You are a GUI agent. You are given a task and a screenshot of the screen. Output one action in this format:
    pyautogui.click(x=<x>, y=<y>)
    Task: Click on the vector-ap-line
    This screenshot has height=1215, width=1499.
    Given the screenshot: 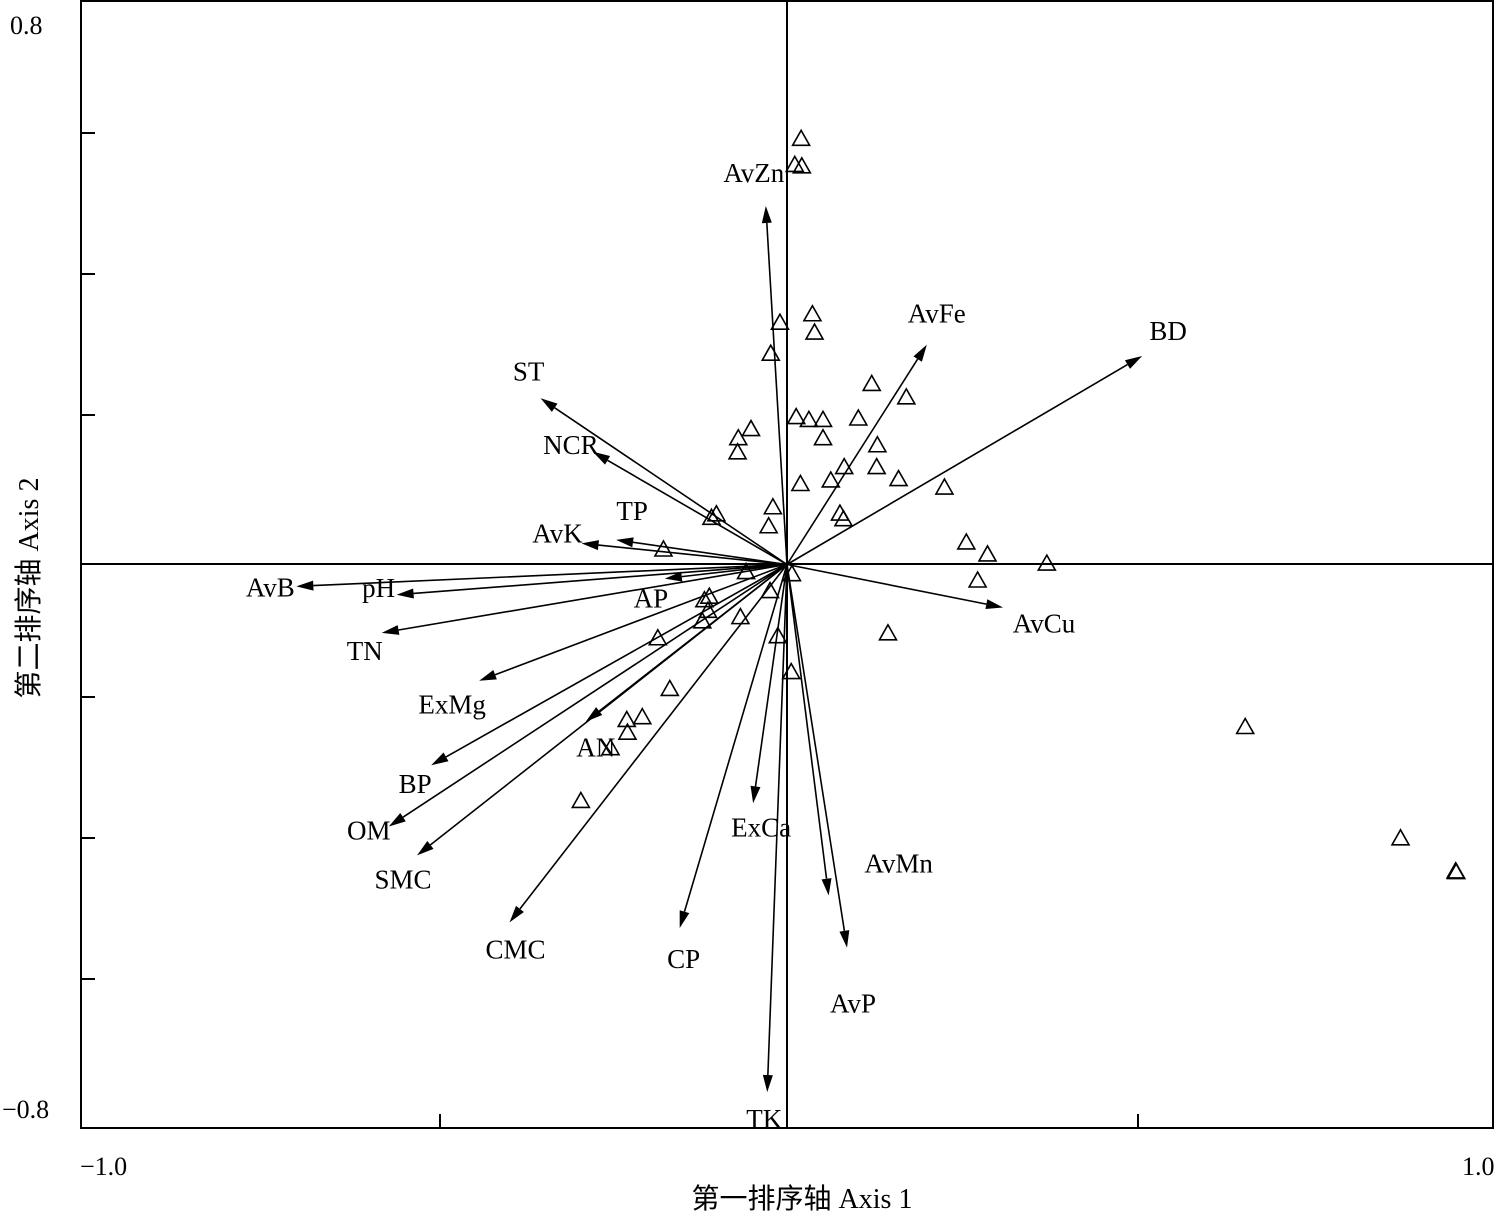 What is the action you would take?
    pyautogui.click(x=734, y=570)
    